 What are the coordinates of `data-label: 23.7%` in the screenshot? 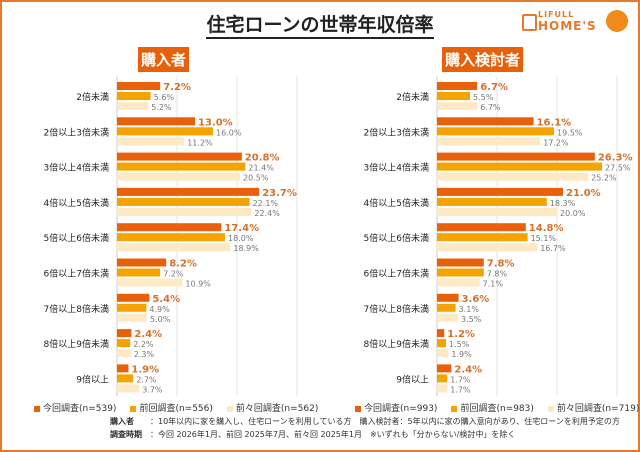 It's located at (279, 193).